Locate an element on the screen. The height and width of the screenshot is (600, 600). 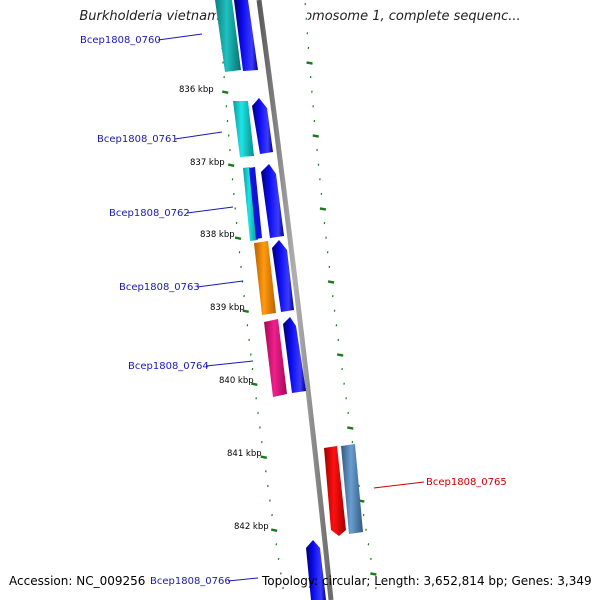
scale-label-839: 839 kbp is located at coordinates (227, 308).